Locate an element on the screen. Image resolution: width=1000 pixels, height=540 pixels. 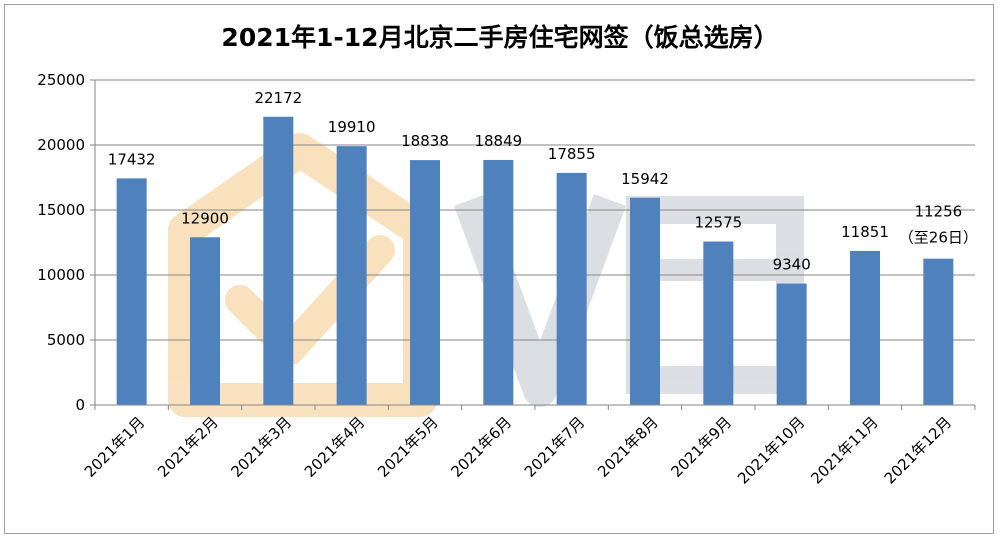
x-category-label-2: 2021年2月 is located at coordinates (188, 447).